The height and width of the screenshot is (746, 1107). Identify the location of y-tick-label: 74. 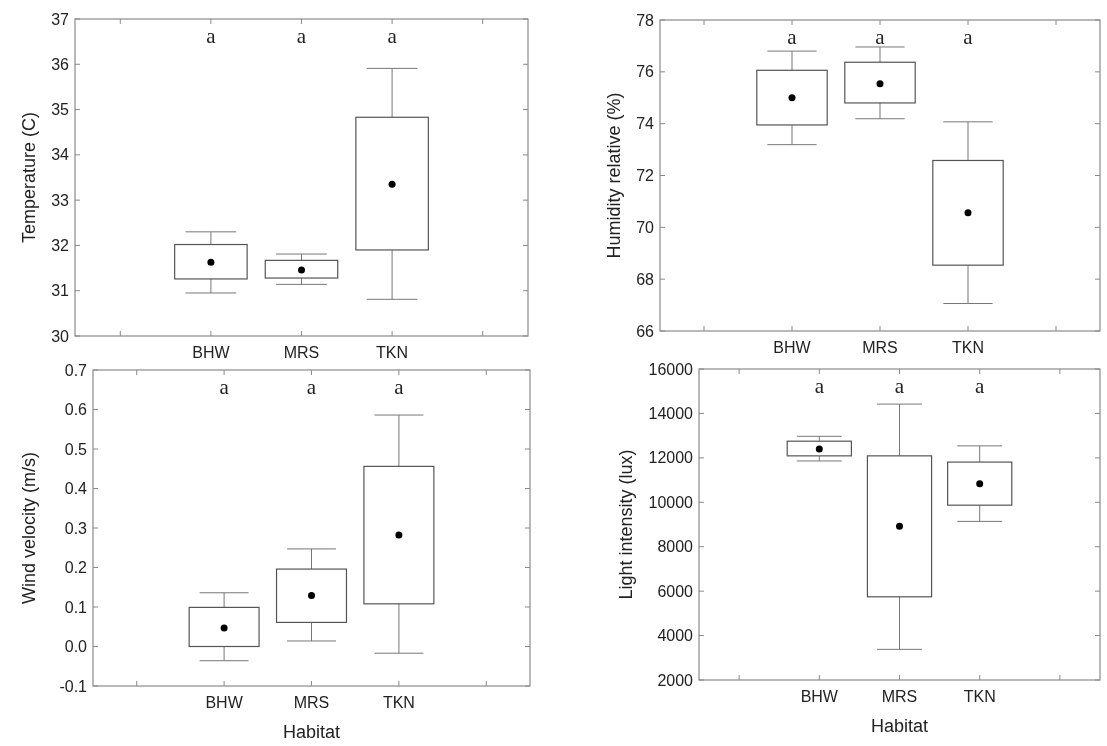
(645, 124).